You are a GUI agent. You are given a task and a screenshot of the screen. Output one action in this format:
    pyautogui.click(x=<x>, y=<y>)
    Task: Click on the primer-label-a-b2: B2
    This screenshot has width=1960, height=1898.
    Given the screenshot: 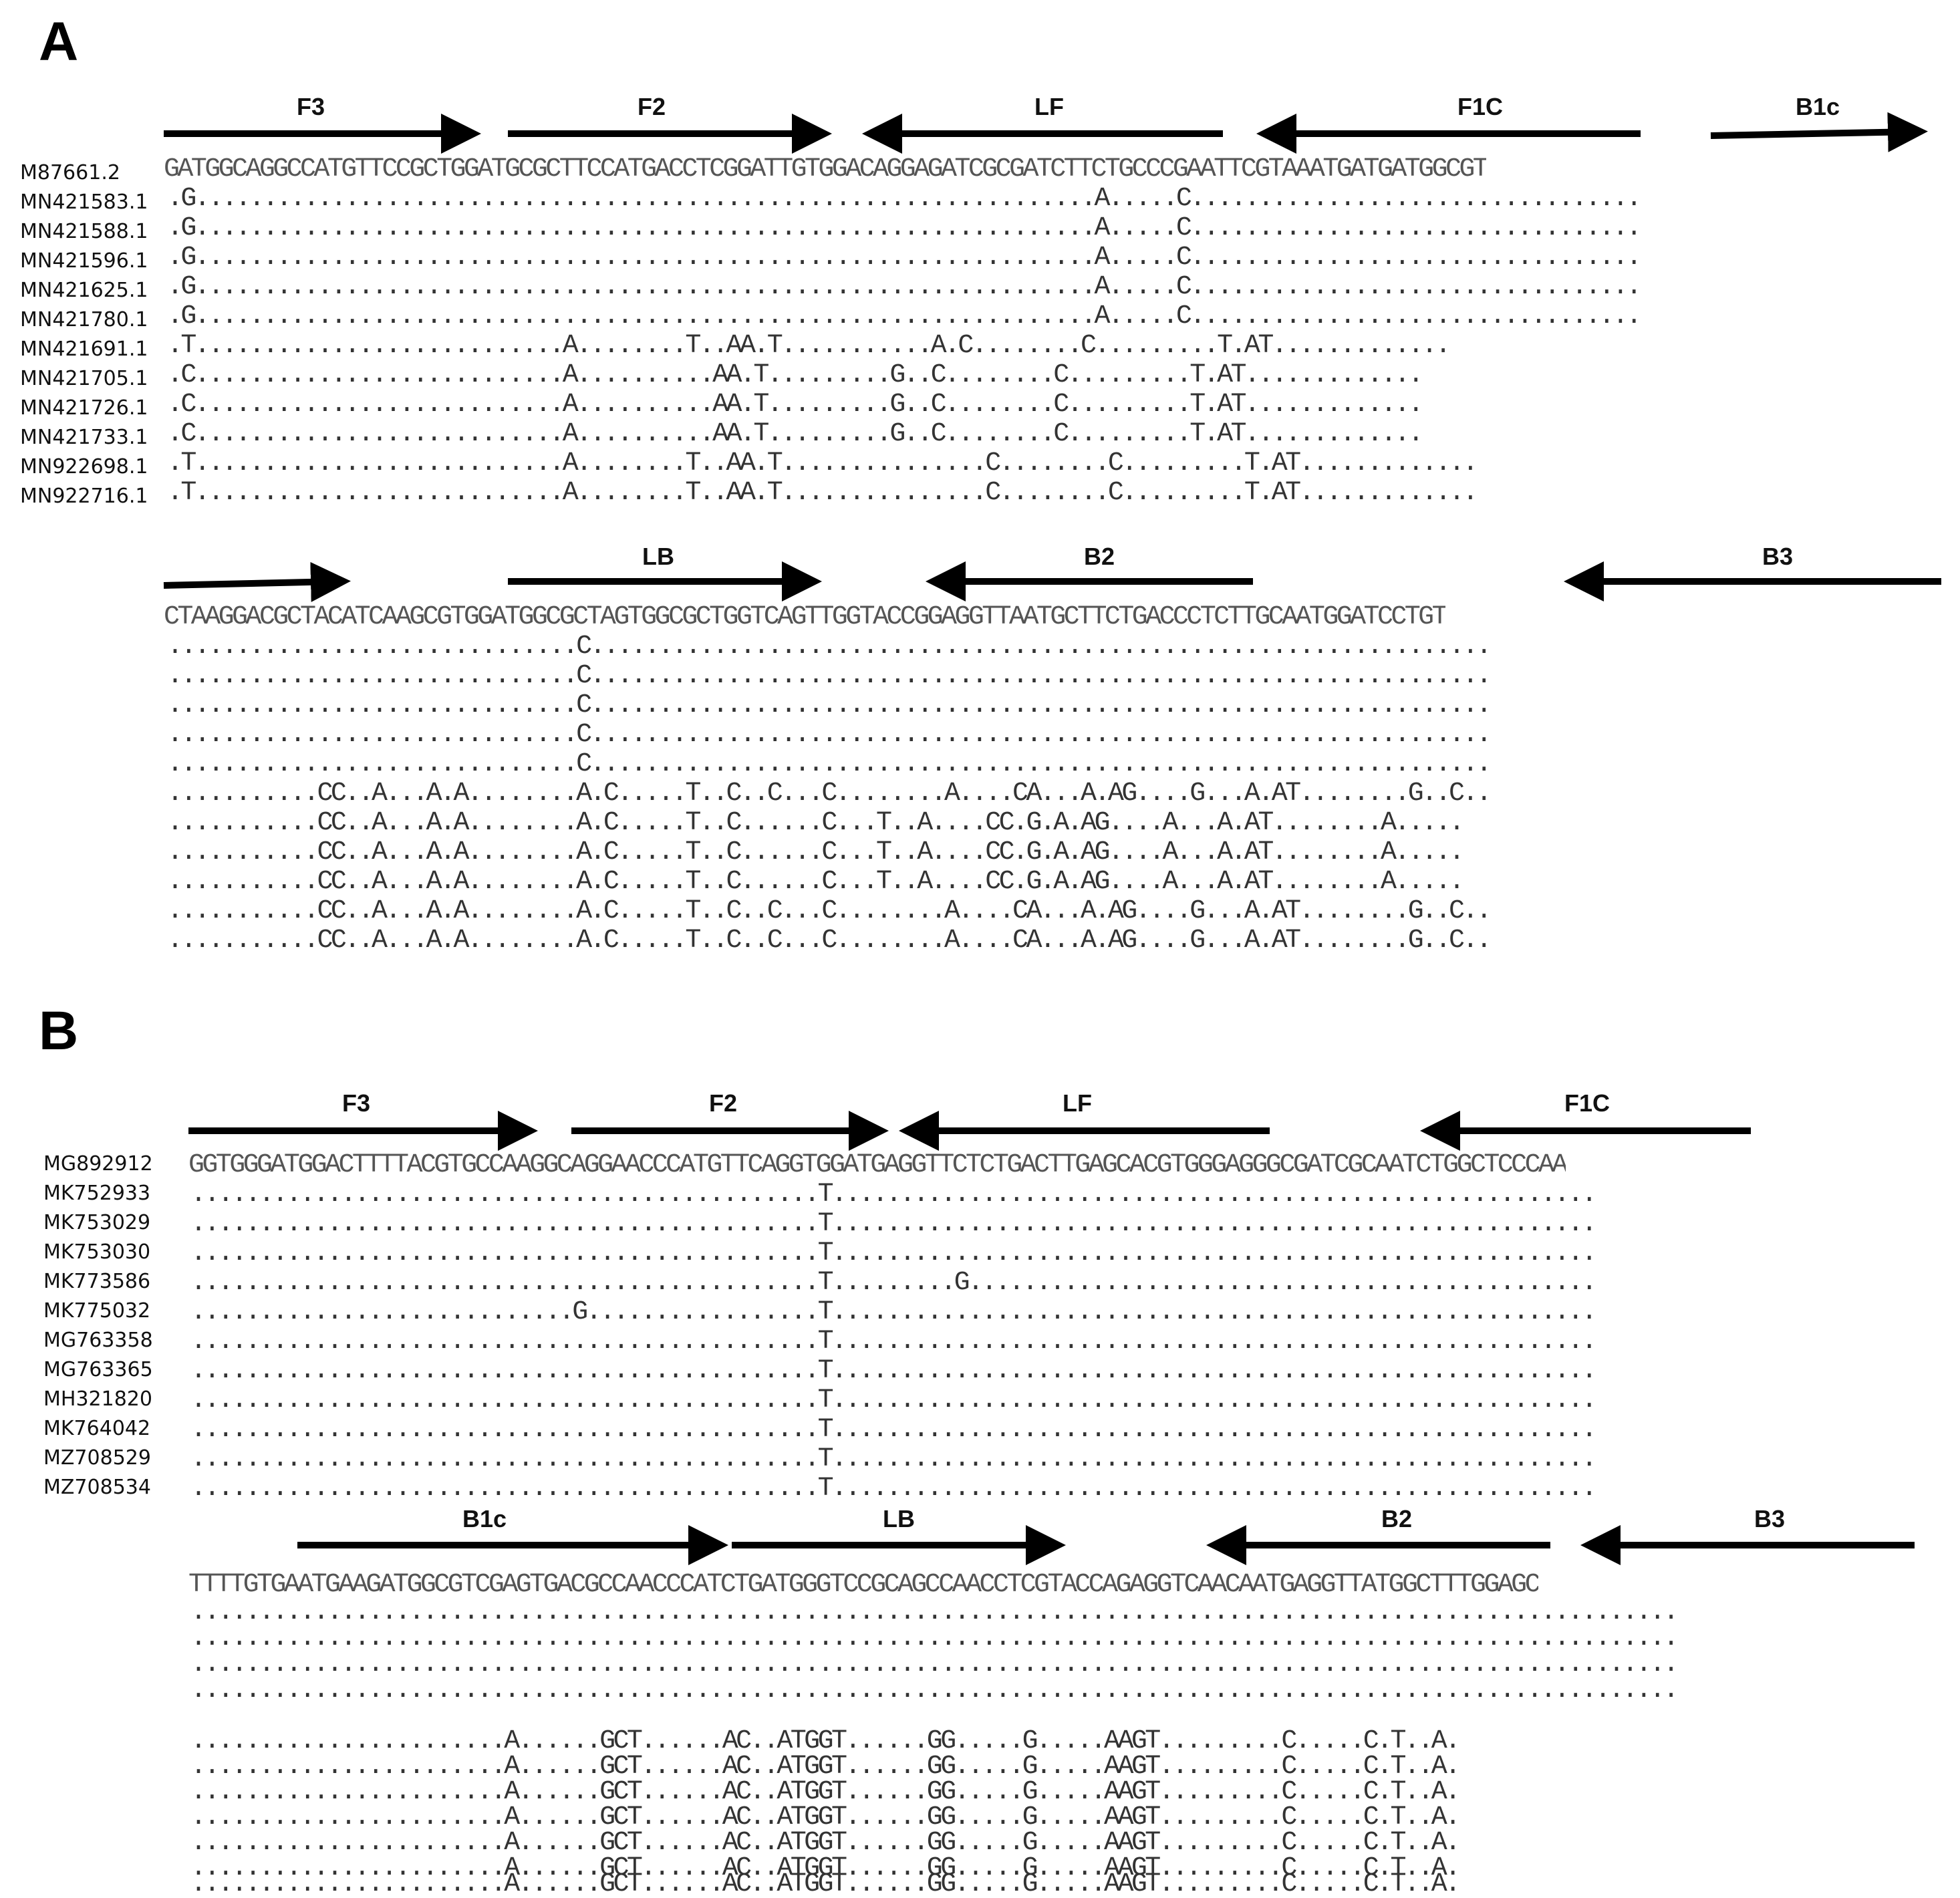 What is the action you would take?
    pyautogui.click(x=1099, y=556)
    